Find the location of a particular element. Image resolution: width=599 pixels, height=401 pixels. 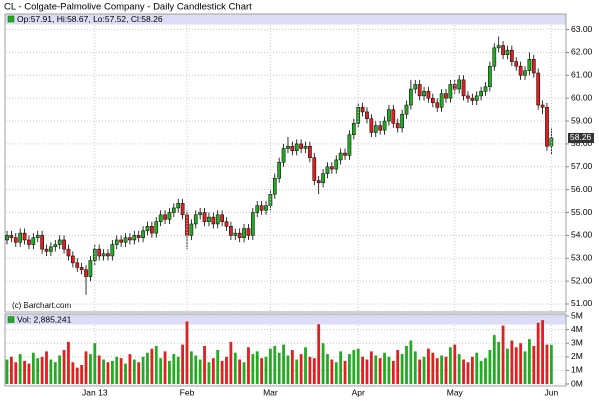

y-tick-label: 56.00 is located at coordinates (582, 189).